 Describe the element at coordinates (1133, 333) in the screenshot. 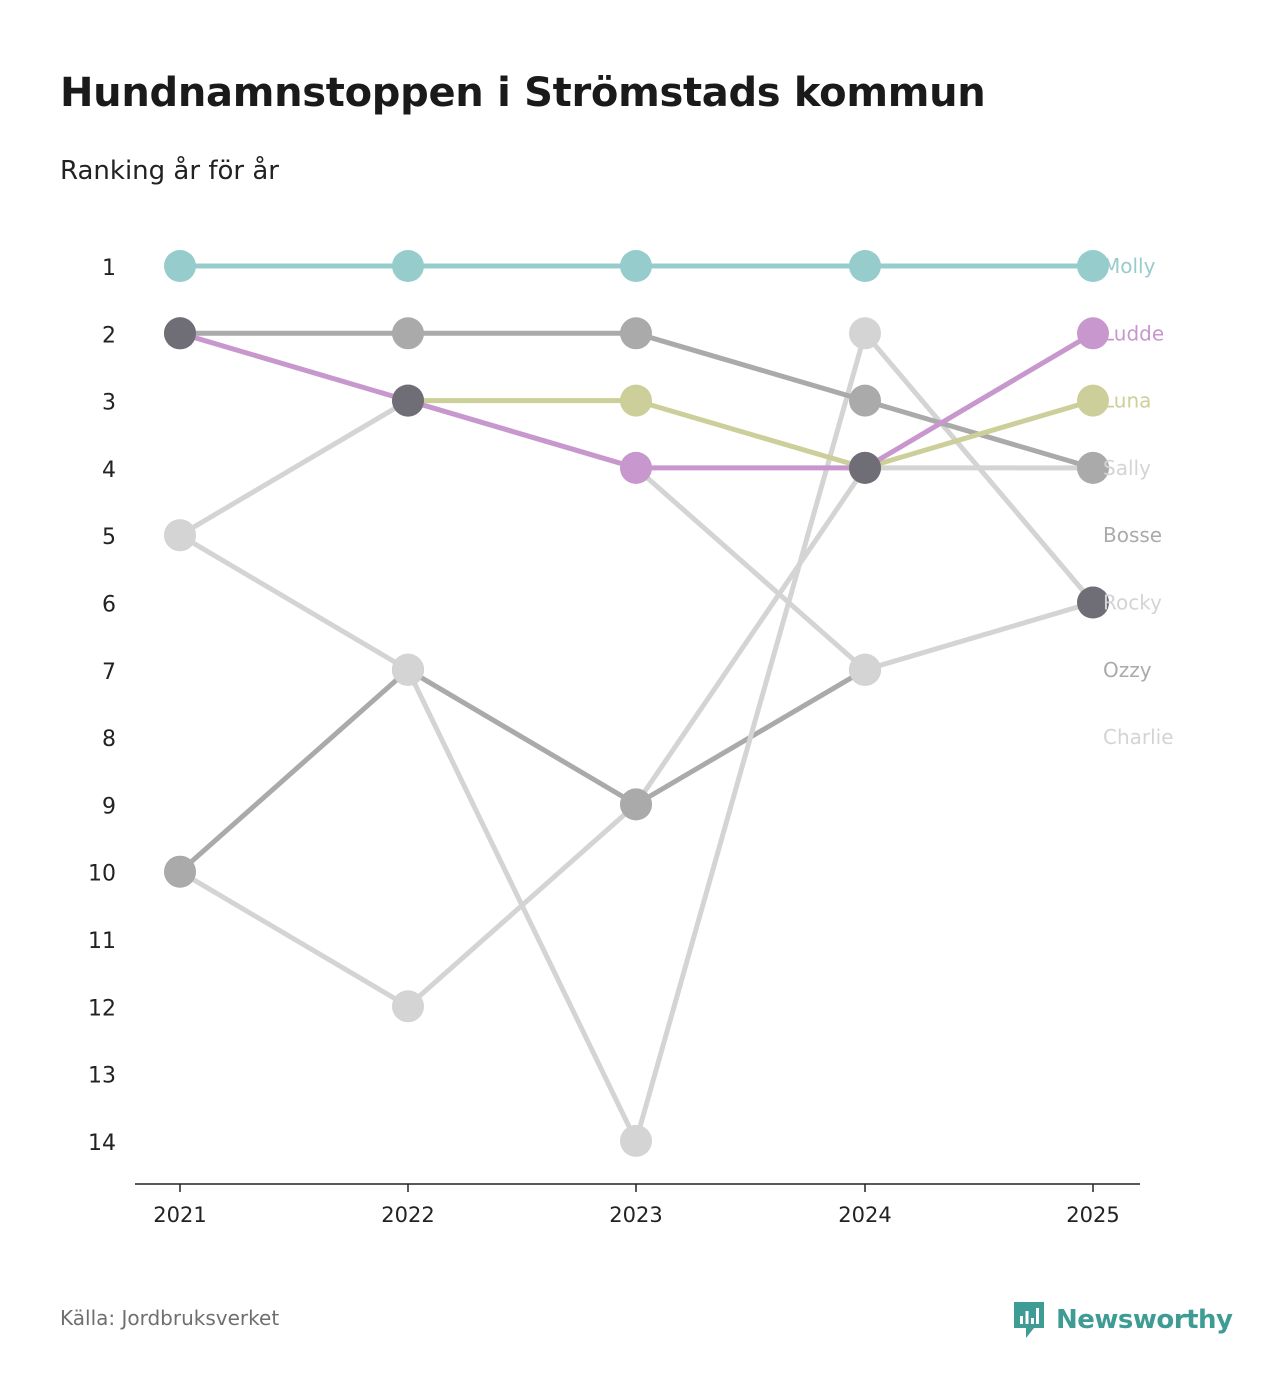

I see `series-label-ludde: Ludde` at that location.